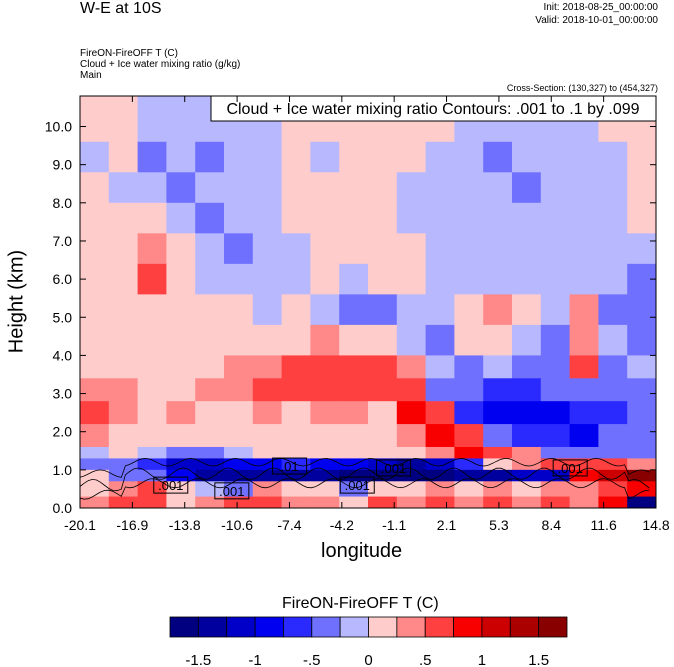 The height and width of the screenshot is (667, 674). What do you see at coordinates (237, 525) in the screenshot?
I see `x-tick-label: -10.6` at bounding box center [237, 525].